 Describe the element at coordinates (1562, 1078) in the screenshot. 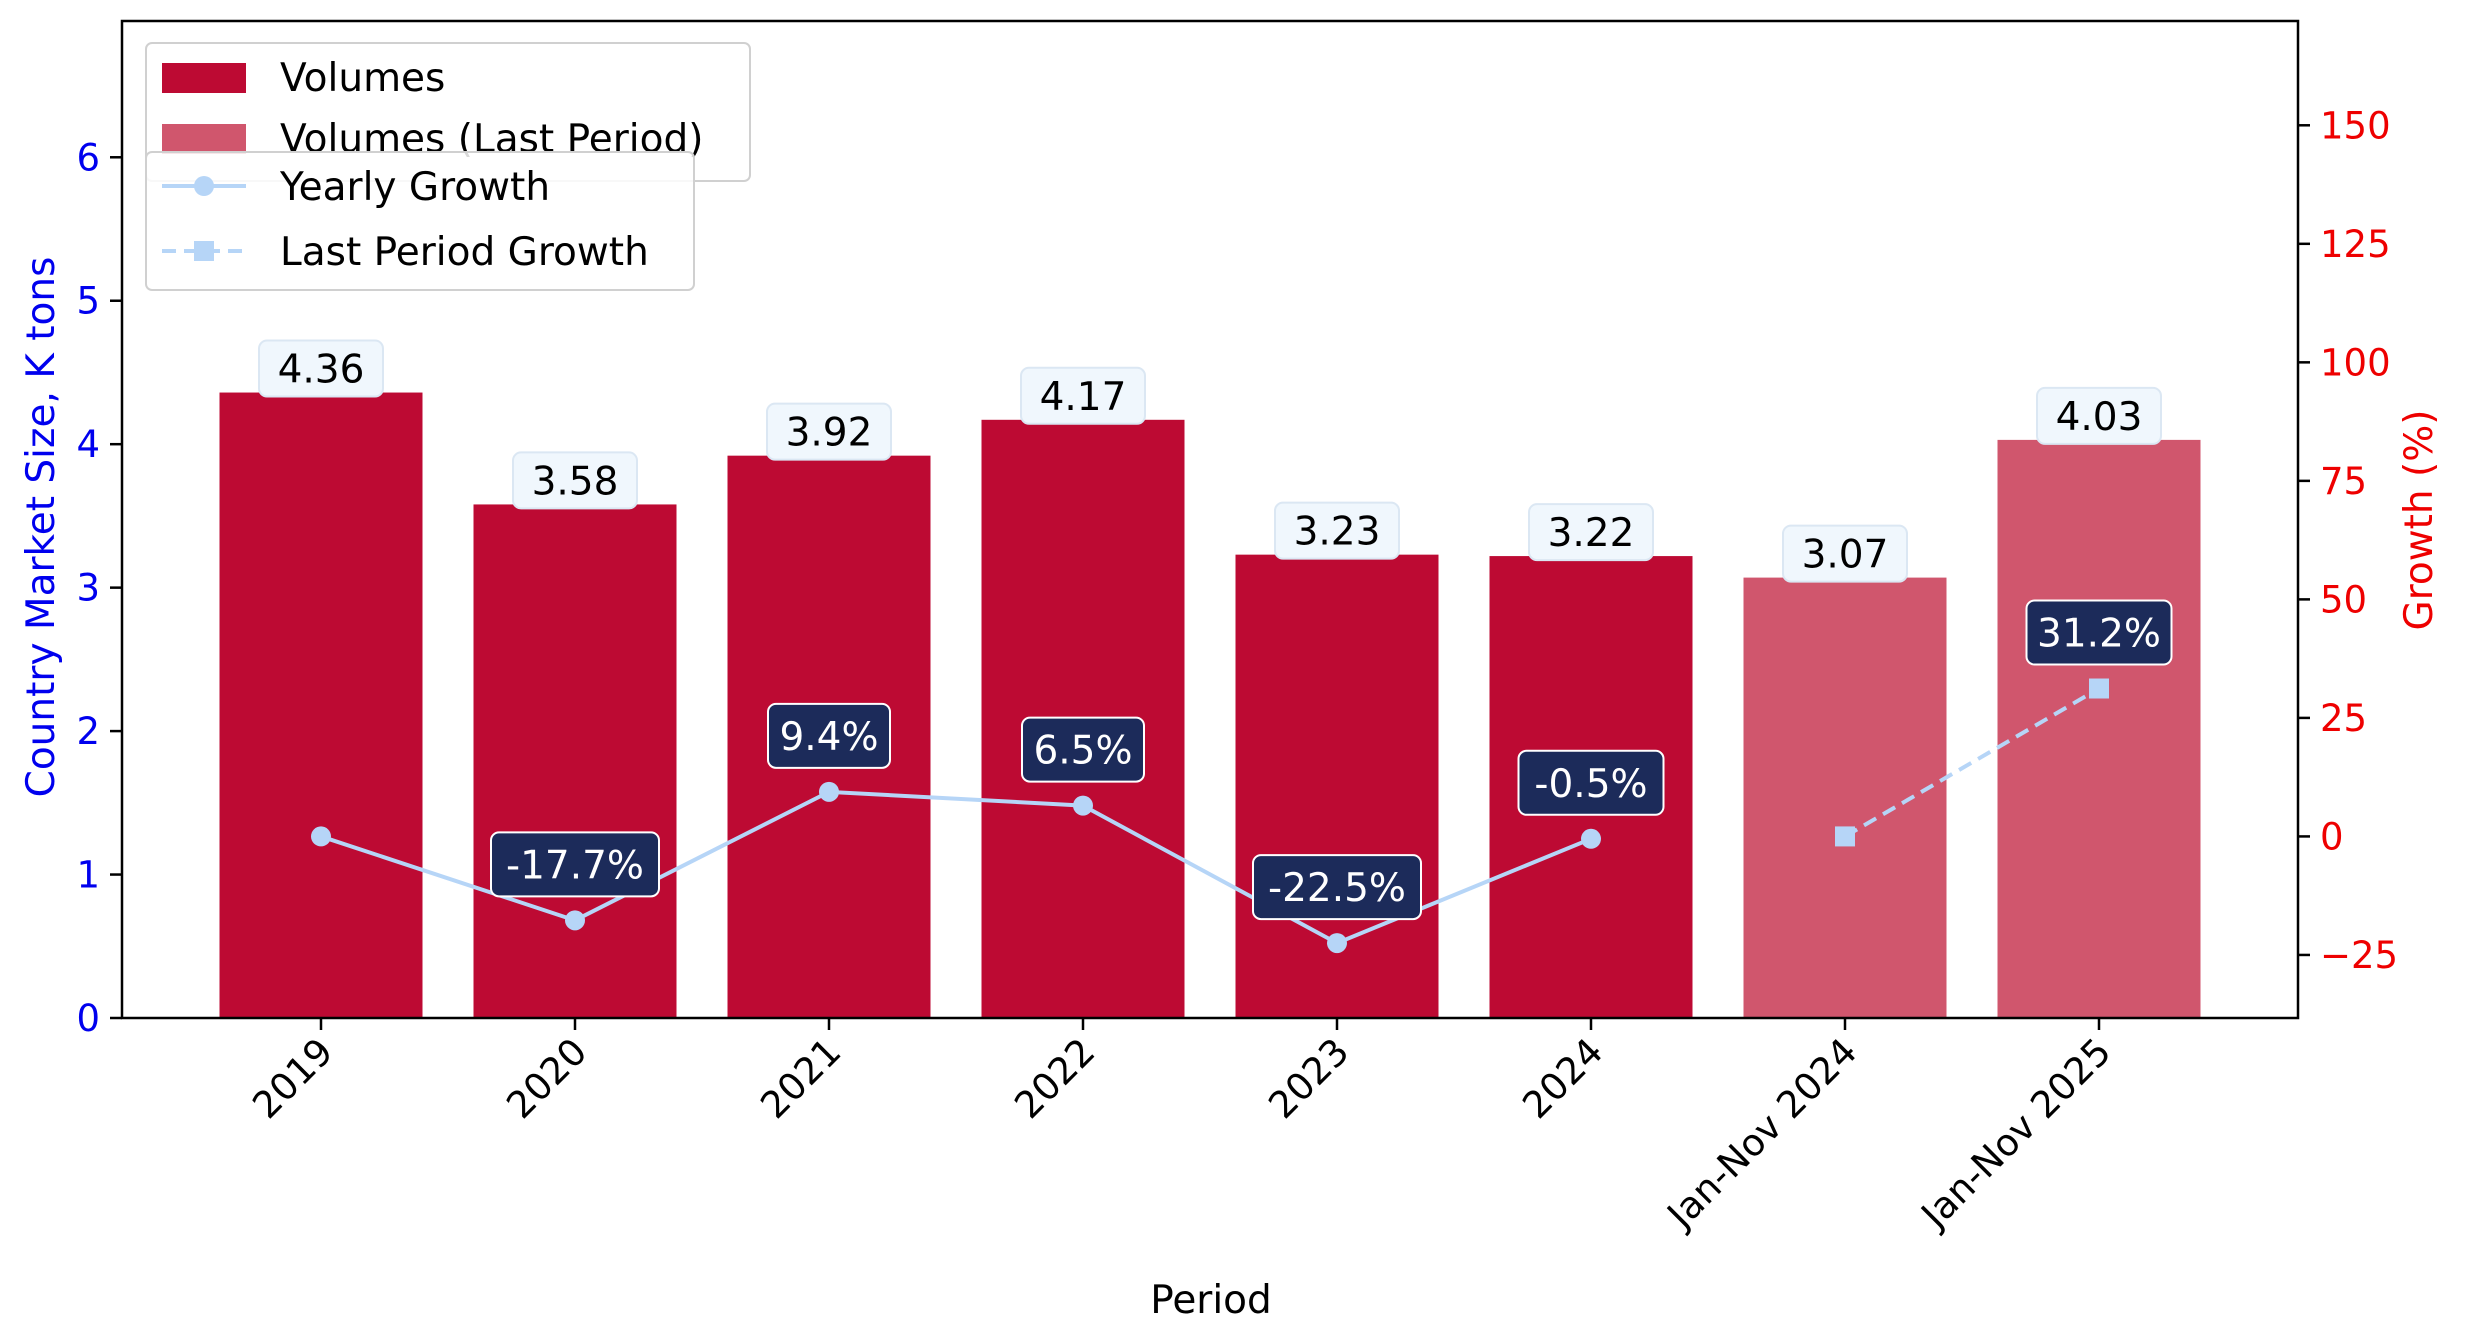

I see `x-tick-label-5: 2024` at that location.